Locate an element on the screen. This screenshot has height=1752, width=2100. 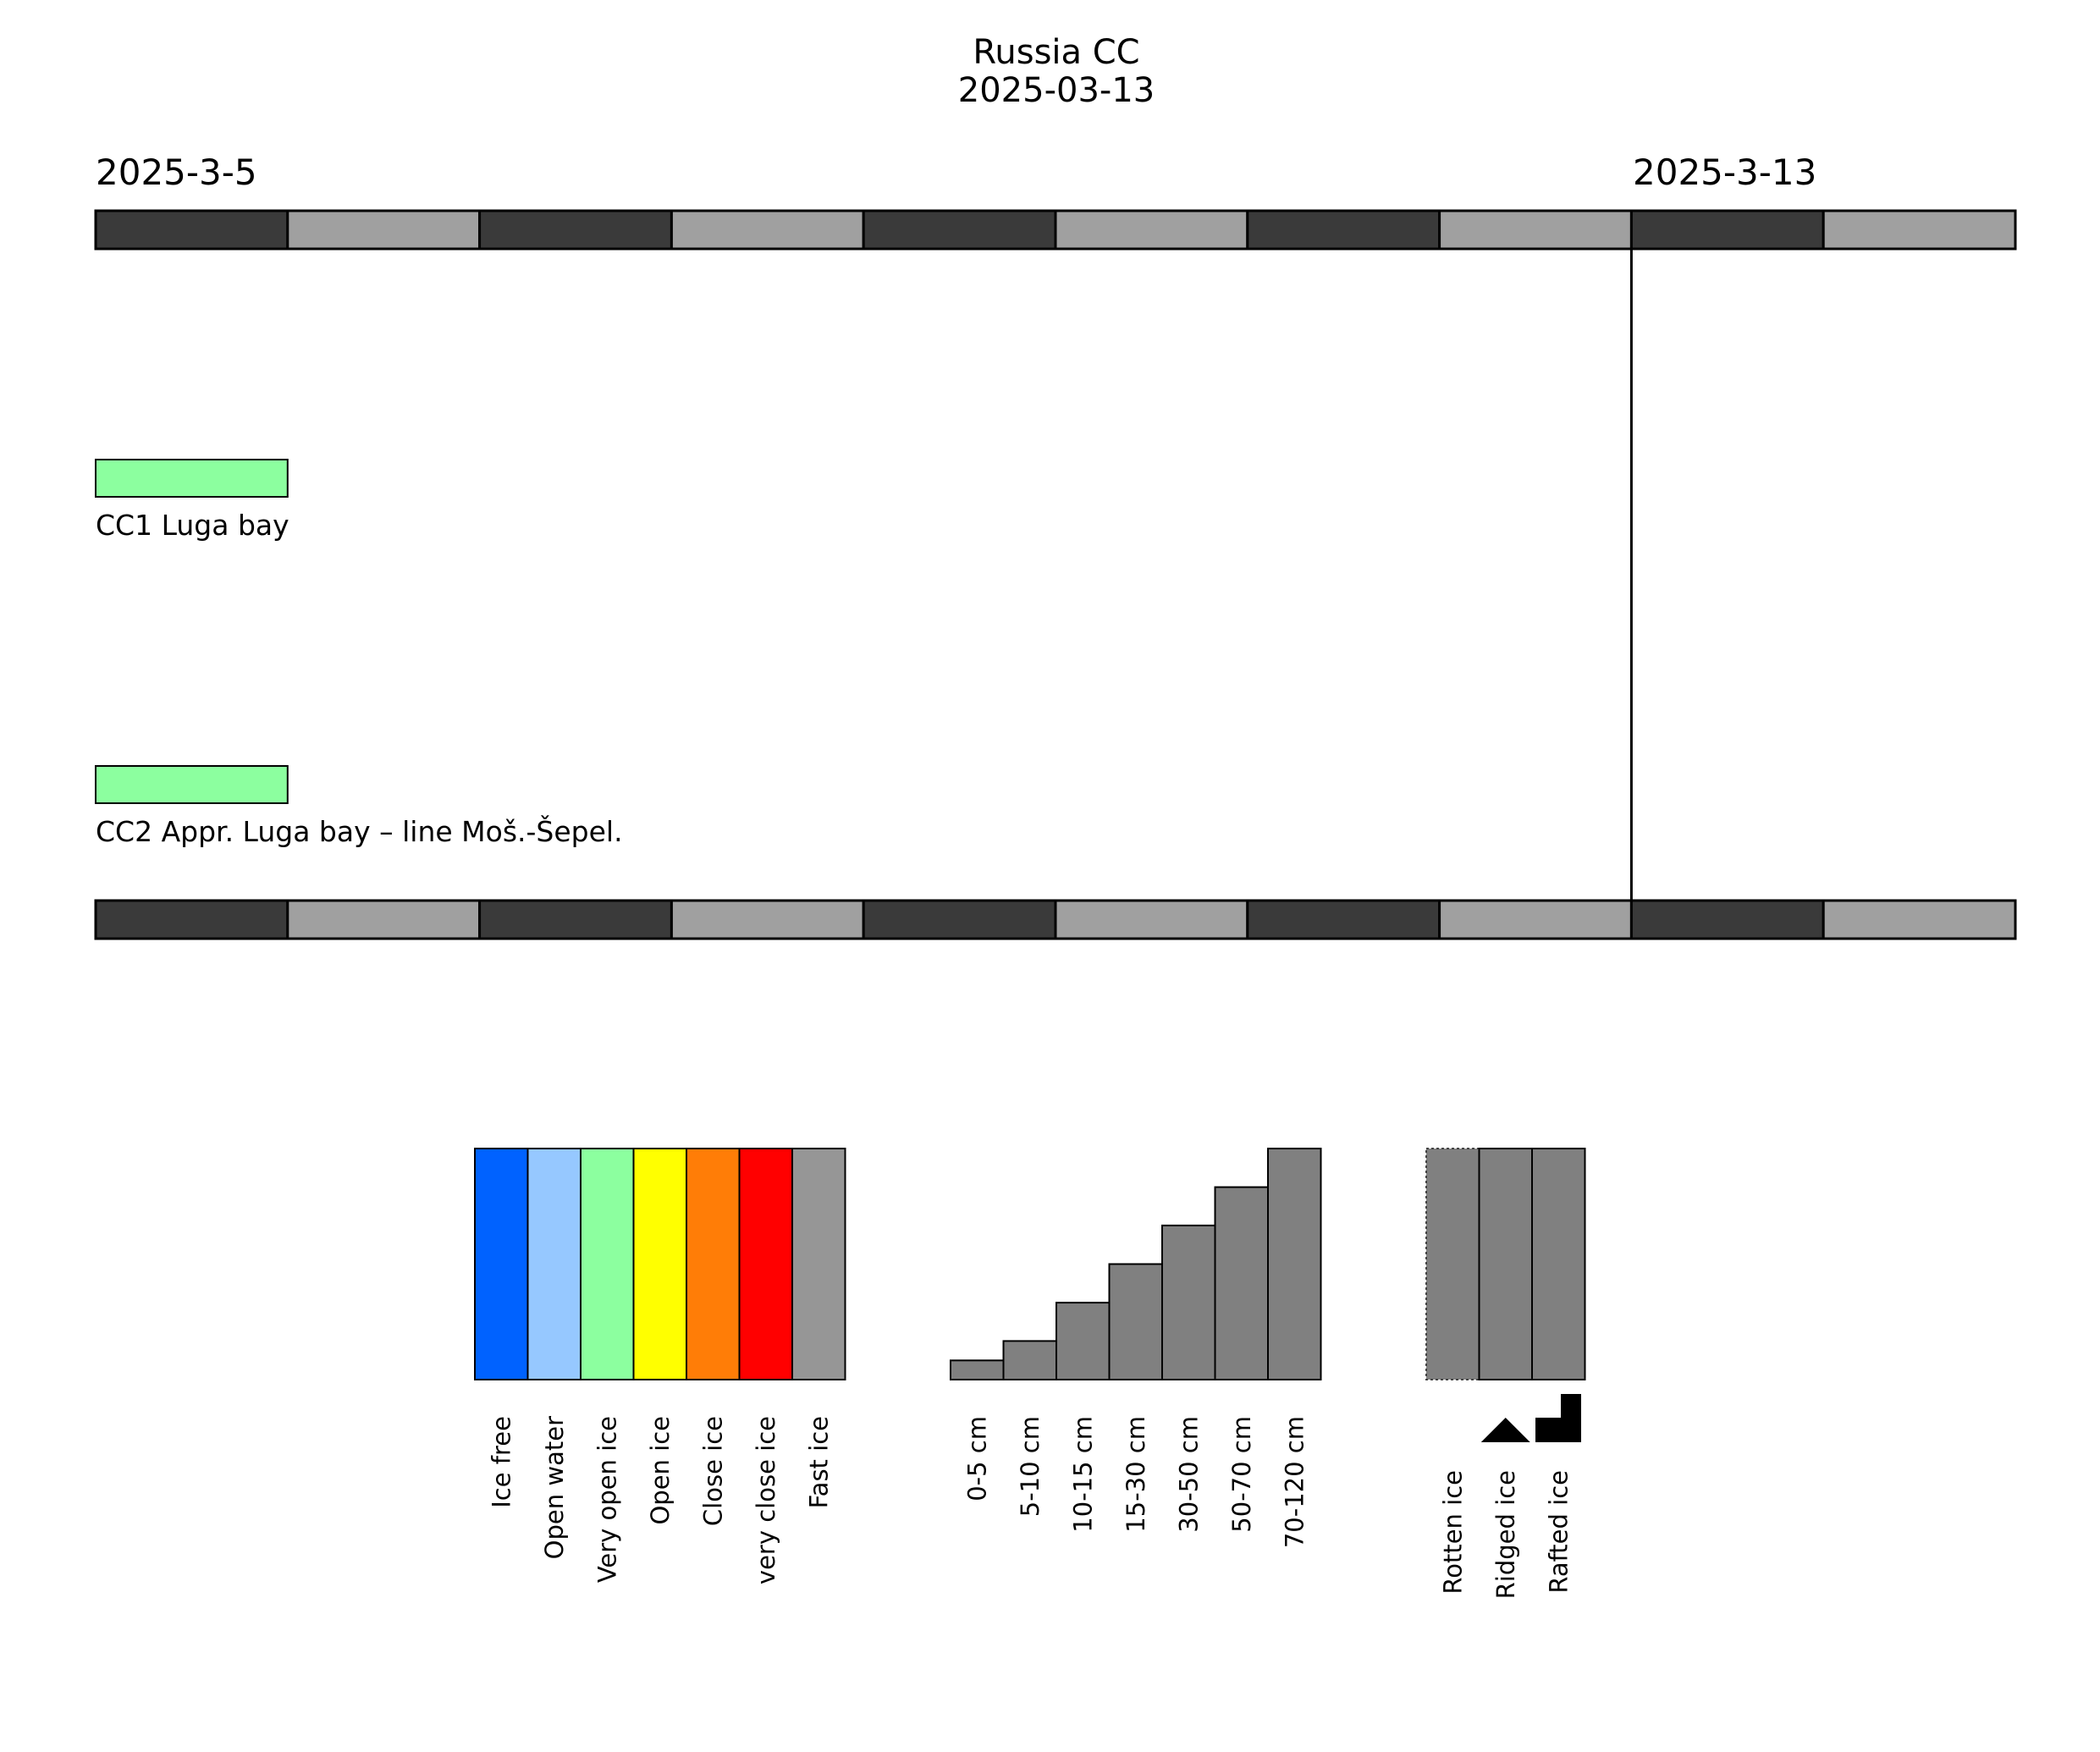
legend-label: Rafted ice is located at coordinates (1558, 1532).